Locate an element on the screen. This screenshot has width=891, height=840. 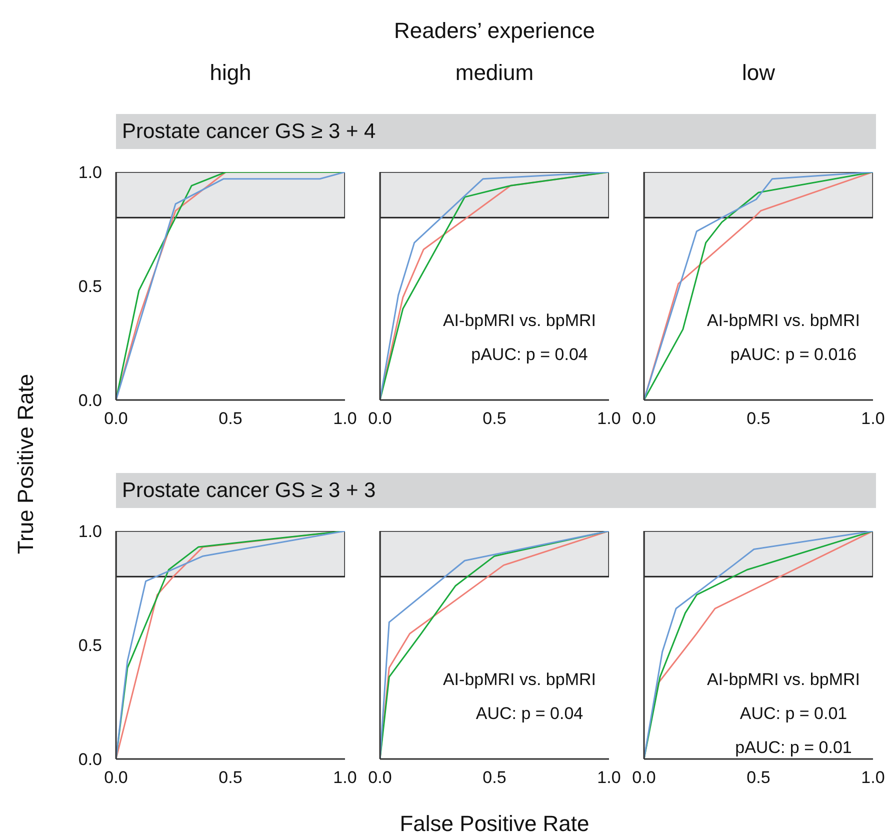
x-axis-title: False Positive Rate is located at coordinates (494, 824).